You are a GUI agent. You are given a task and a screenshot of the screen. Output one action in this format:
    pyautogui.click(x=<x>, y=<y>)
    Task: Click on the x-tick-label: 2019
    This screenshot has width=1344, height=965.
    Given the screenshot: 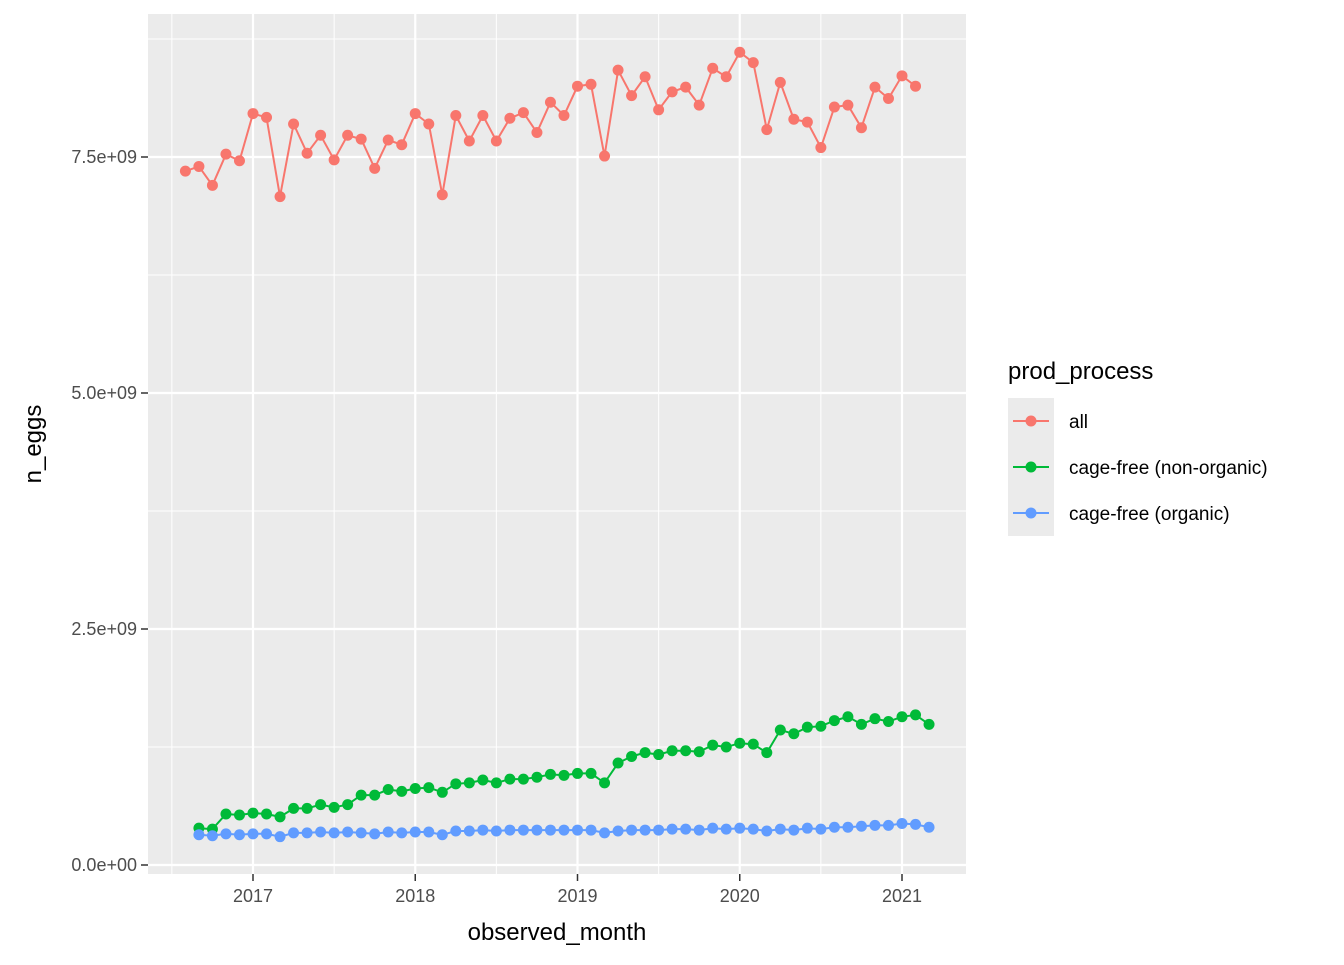 What is the action you would take?
    pyautogui.click(x=577, y=896)
    